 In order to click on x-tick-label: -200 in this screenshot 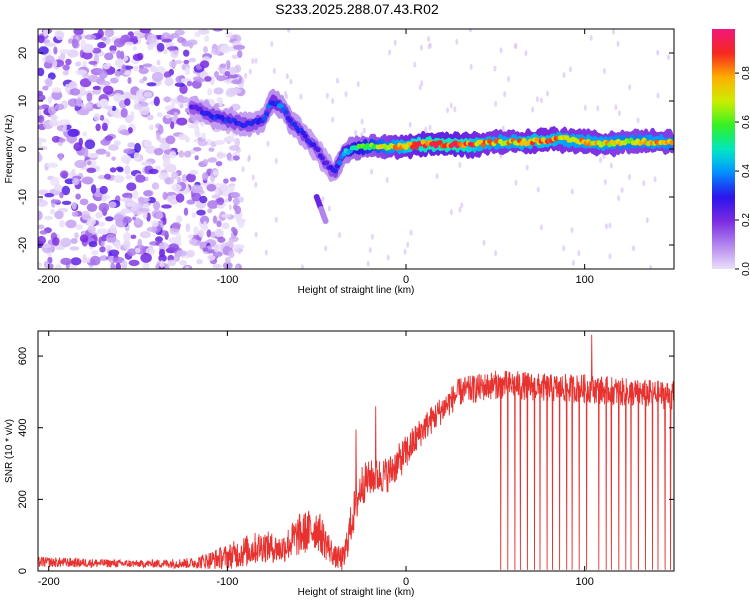, I will do `click(49, 582)`.